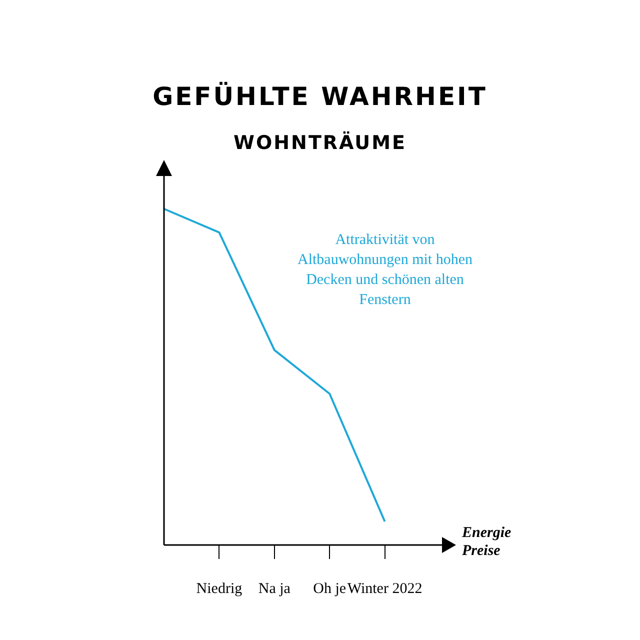  What do you see at coordinates (329, 588) in the screenshot?
I see `x-tick-label: Oh je` at bounding box center [329, 588].